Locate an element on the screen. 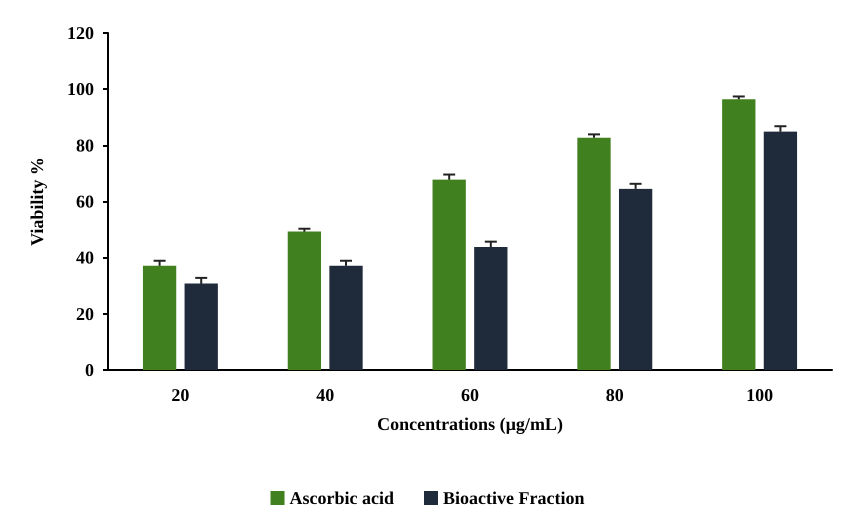 Image resolution: width=855 pixels, height=520 pixels. y-tick-label: 60 is located at coordinates (85, 202).